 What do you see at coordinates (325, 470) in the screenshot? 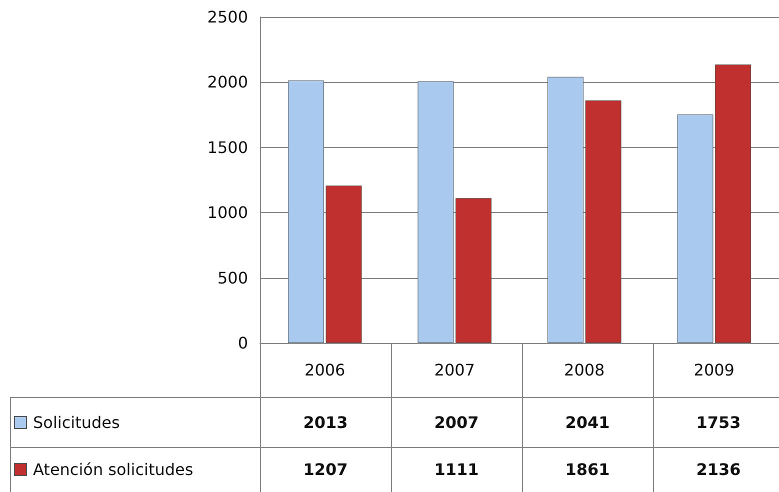
I see `data-label: 1207` at bounding box center [325, 470].